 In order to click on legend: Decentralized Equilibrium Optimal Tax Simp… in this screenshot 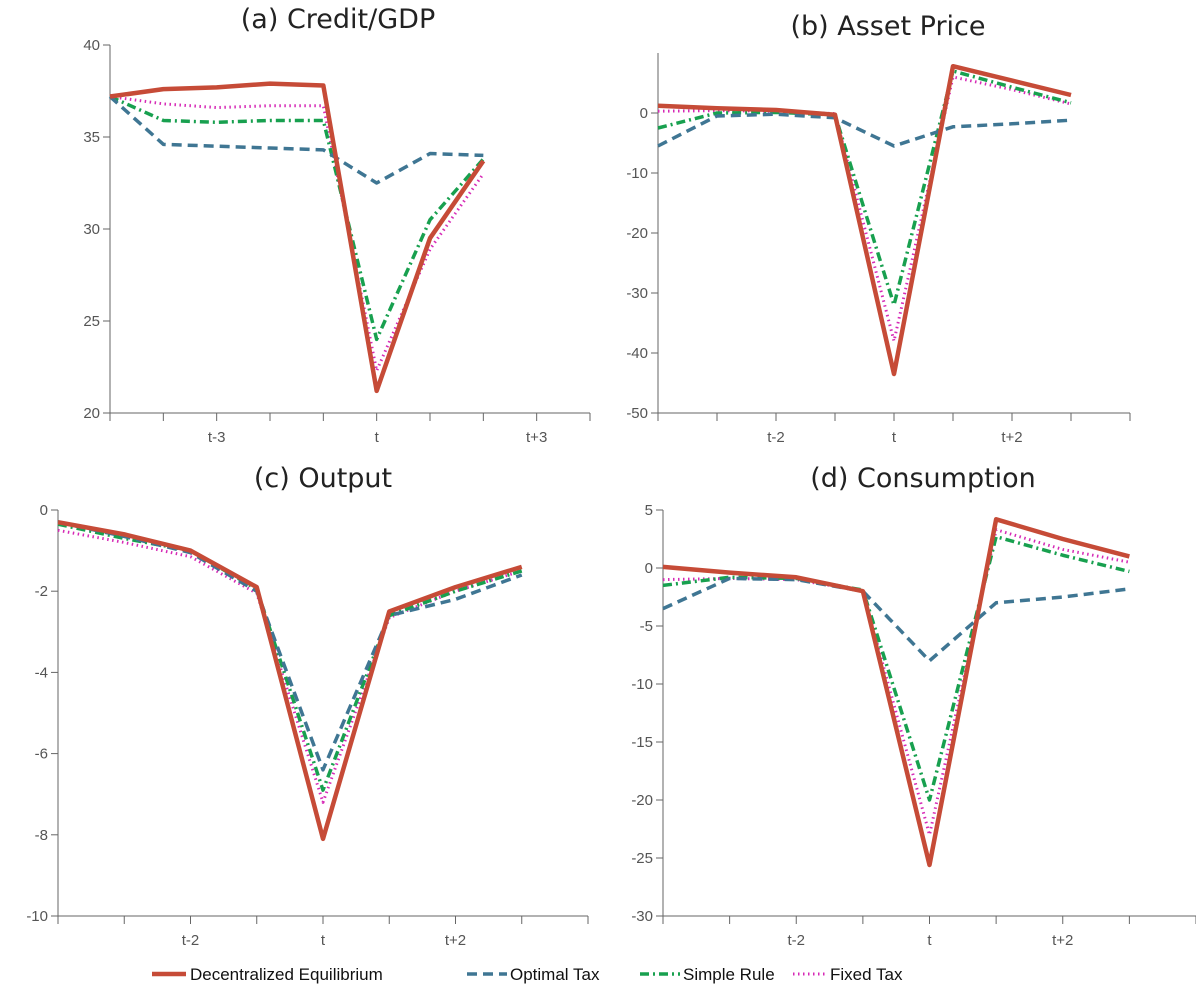, I will do `click(527, 974)`.